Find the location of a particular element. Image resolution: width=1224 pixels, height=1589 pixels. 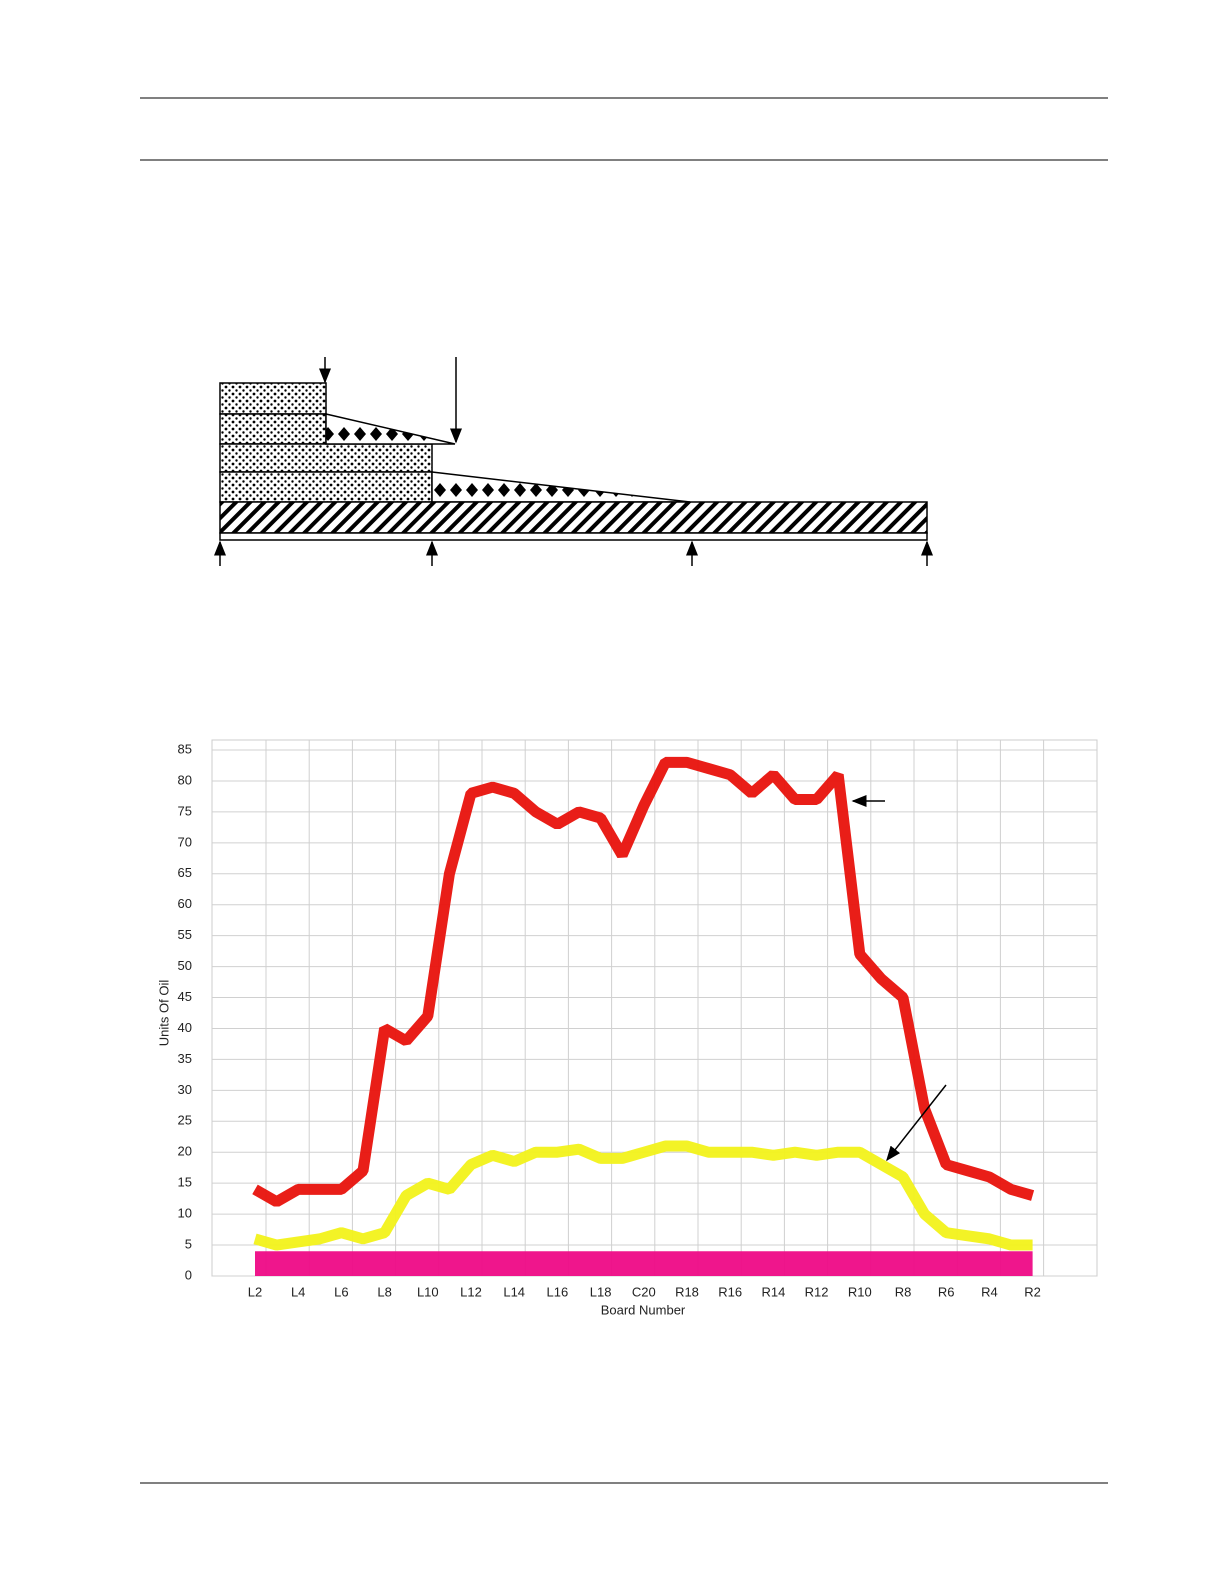

y-tick-label: 80 is located at coordinates (185, 779).